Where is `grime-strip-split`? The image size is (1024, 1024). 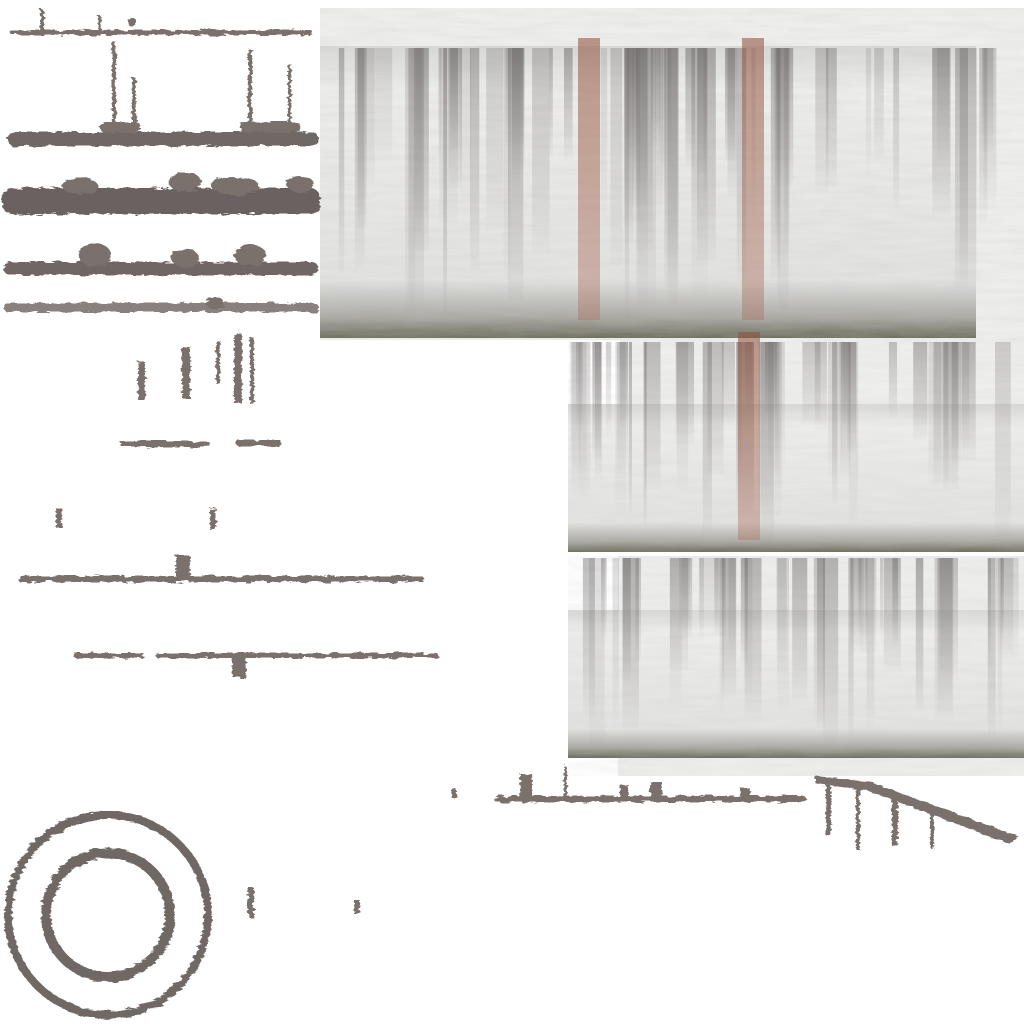 grime-strip-split is located at coordinates (256, 665).